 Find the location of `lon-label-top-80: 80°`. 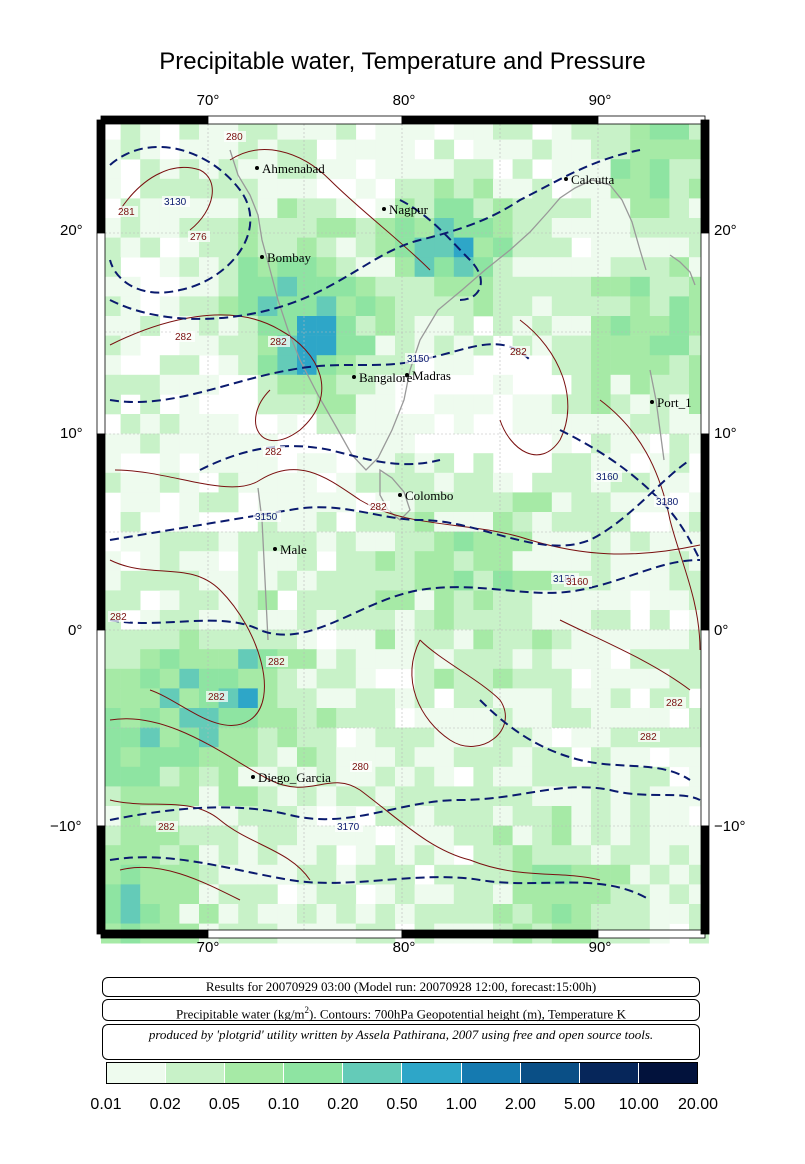

lon-label-top-80: 80° is located at coordinates (404, 100).